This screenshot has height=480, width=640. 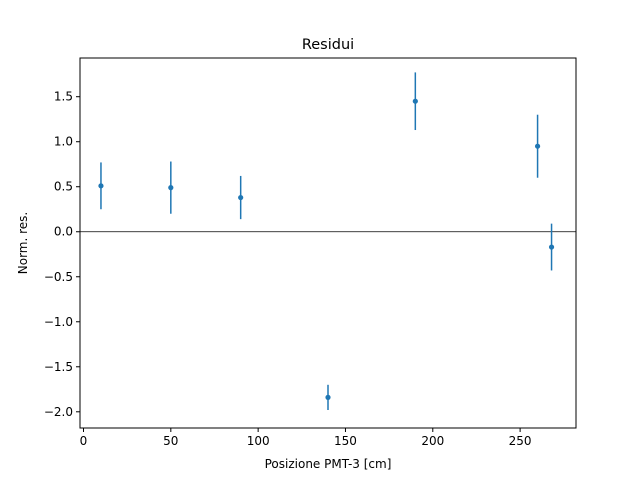 I want to click on y-tick-label: 1.5, so click(x=63, y=97).